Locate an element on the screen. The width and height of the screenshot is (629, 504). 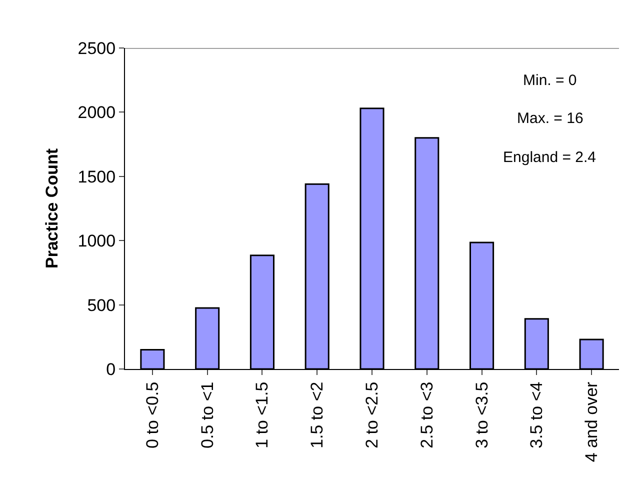
y-tick-label: 500 is located at coordinates (101, 305).